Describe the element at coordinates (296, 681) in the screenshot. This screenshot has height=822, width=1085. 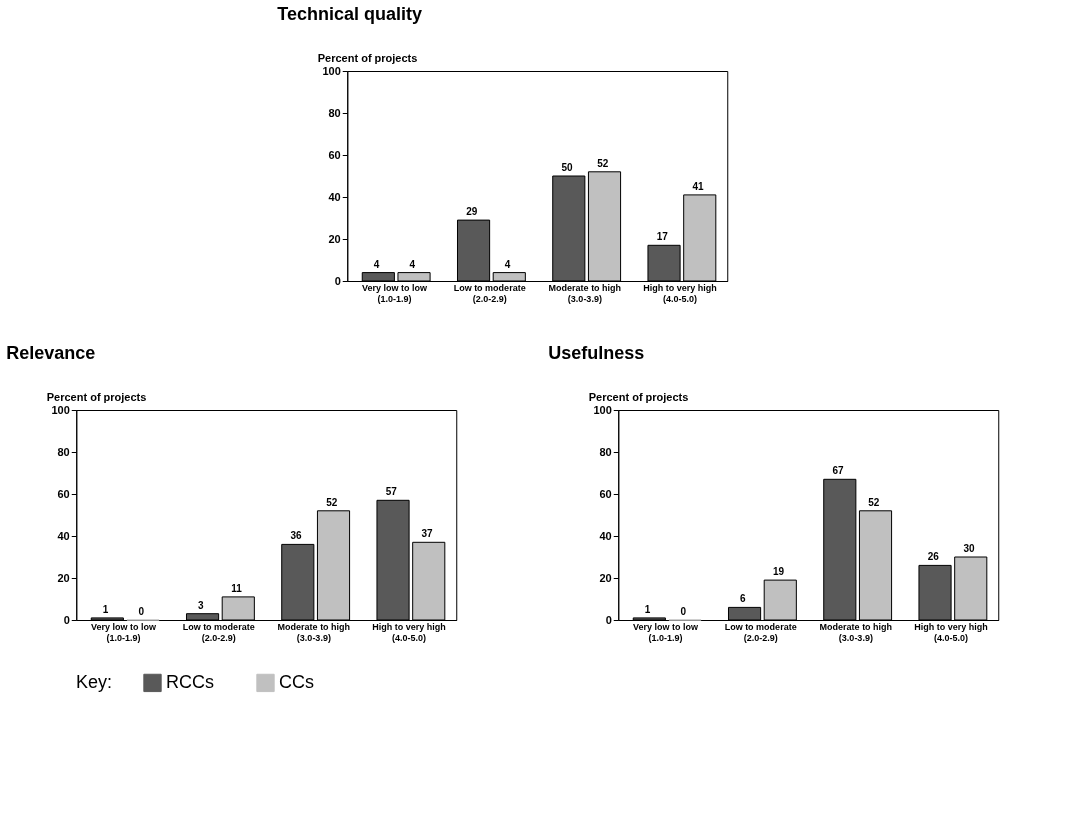
I see `legend-label: CCs` at that location.